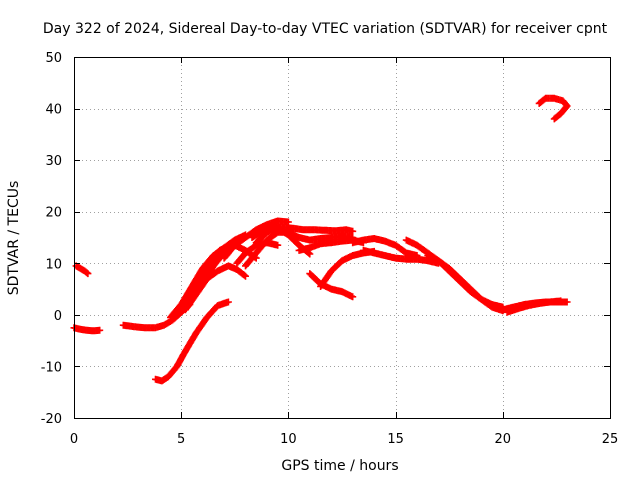  What do you see at coordinates (53, 161) in the screenshot?
I see `y-tick-label: 30` at bounding box center [53, 161].